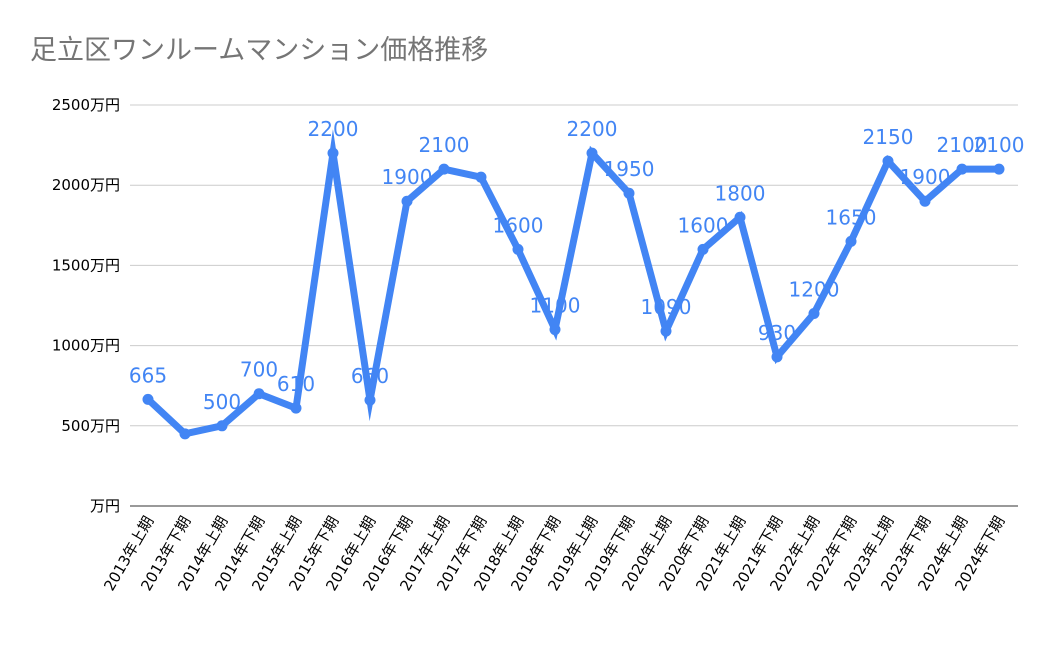 The width and height of the screenshot is (1050, 649). I want to click on data-label: 660, so click(370, 376).